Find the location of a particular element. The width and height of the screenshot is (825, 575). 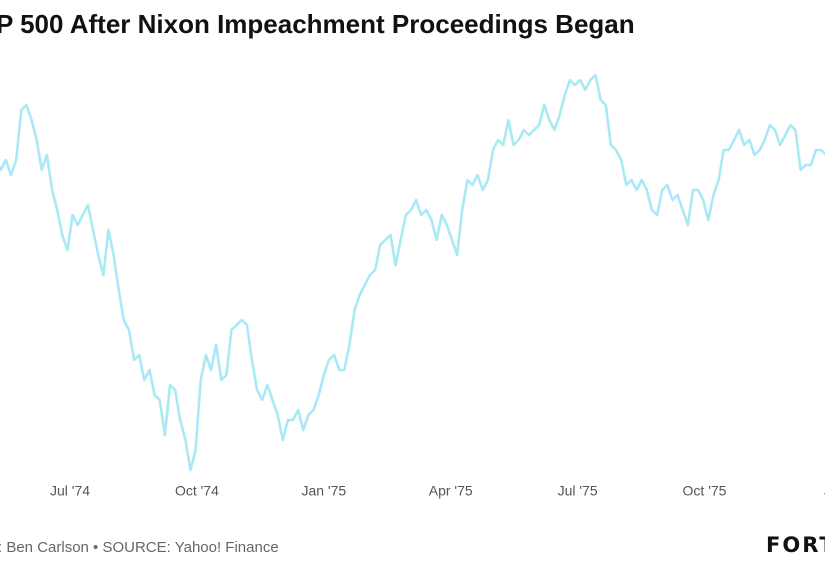

x-tick-label: Jul '75 is located at coordinates (578, 491).